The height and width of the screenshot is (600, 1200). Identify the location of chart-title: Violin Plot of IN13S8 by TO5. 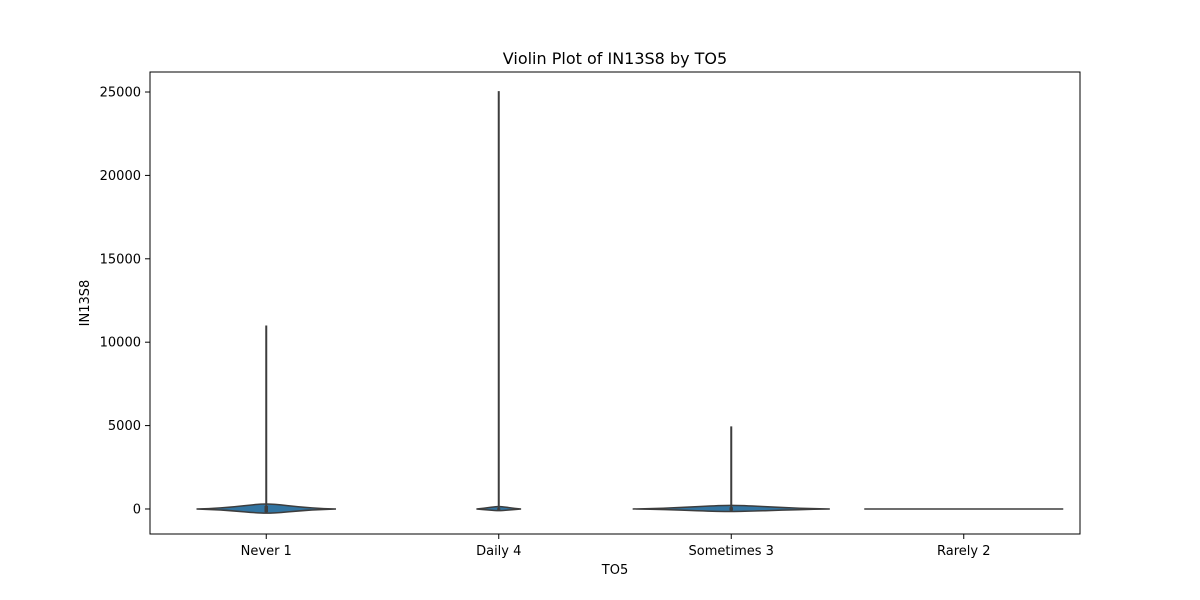
(615, 58).